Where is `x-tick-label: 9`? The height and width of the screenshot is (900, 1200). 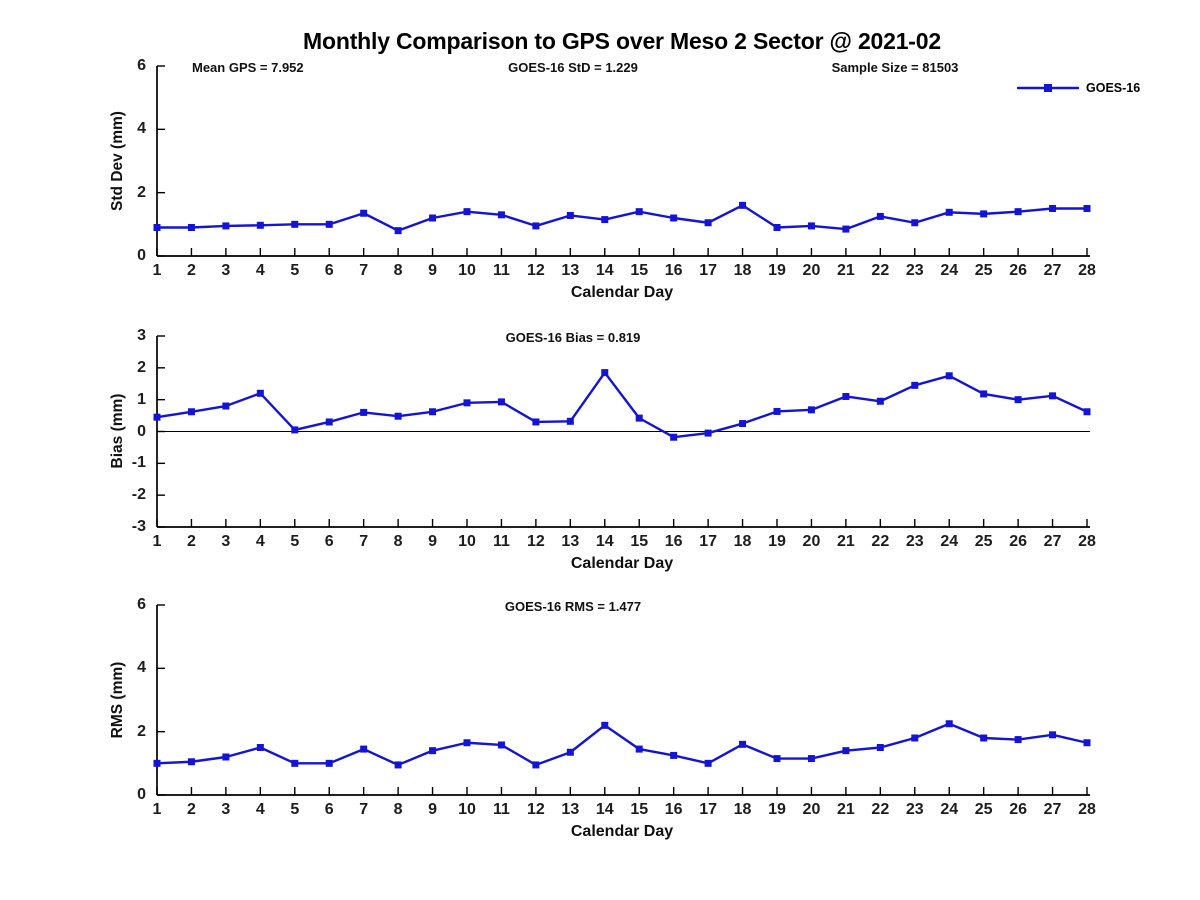
x-tick-label: 9 is located at coordinates (432, 809).